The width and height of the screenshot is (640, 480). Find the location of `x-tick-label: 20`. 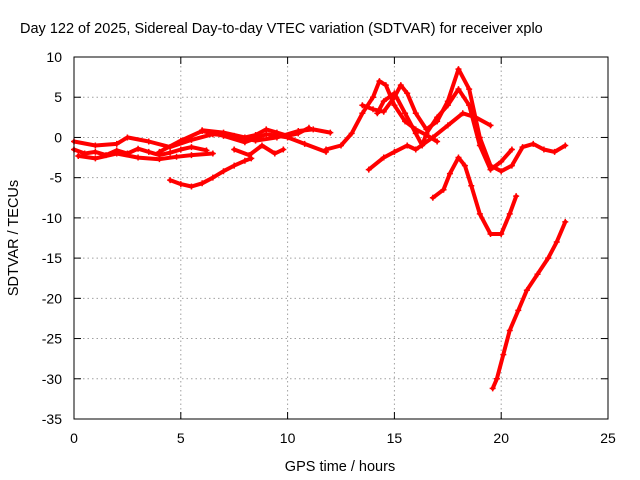

x-tick-label: 20 is located at coordinates (501, 438).